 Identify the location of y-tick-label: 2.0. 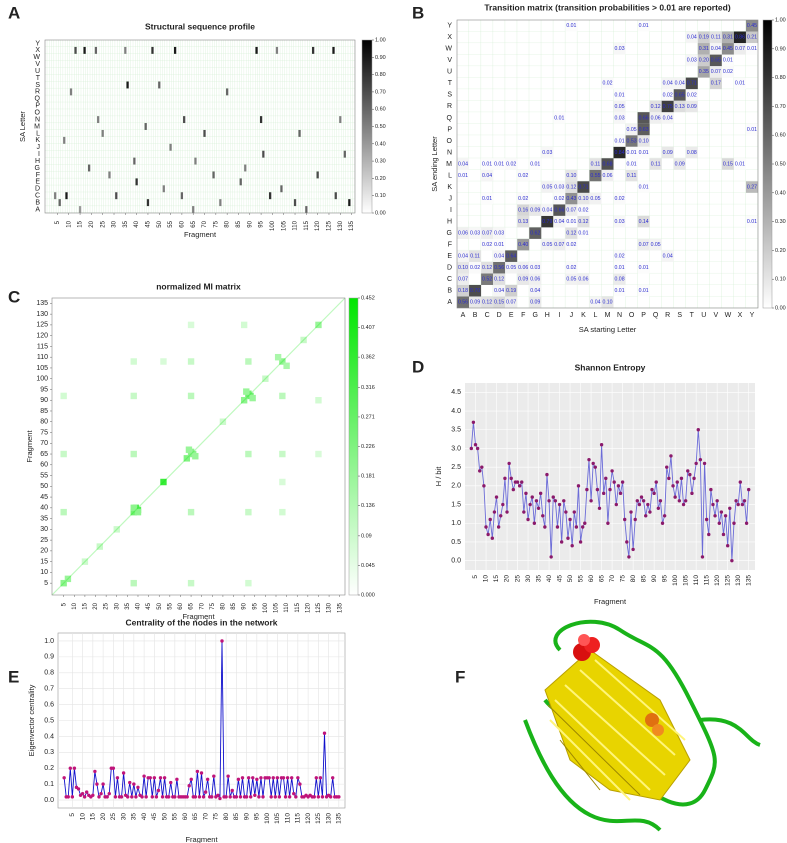
(456, 486).